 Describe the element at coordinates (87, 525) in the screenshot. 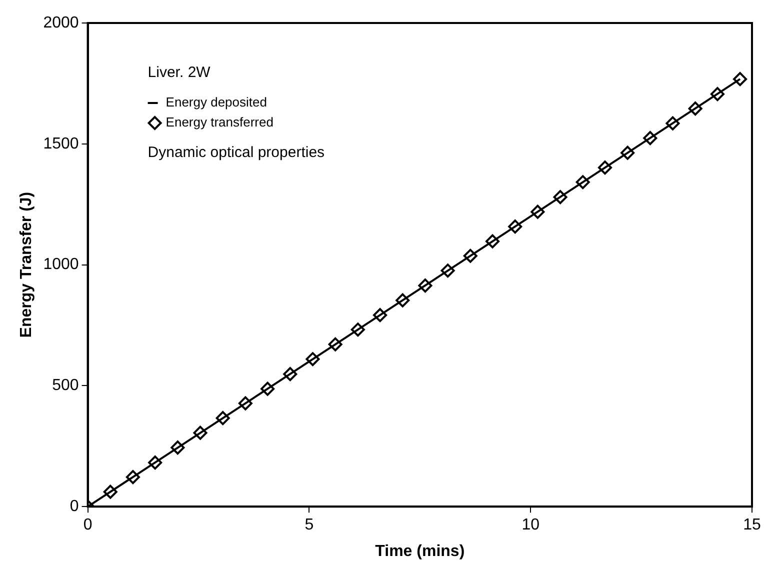

I see `x-tick-label: 0` at that location.